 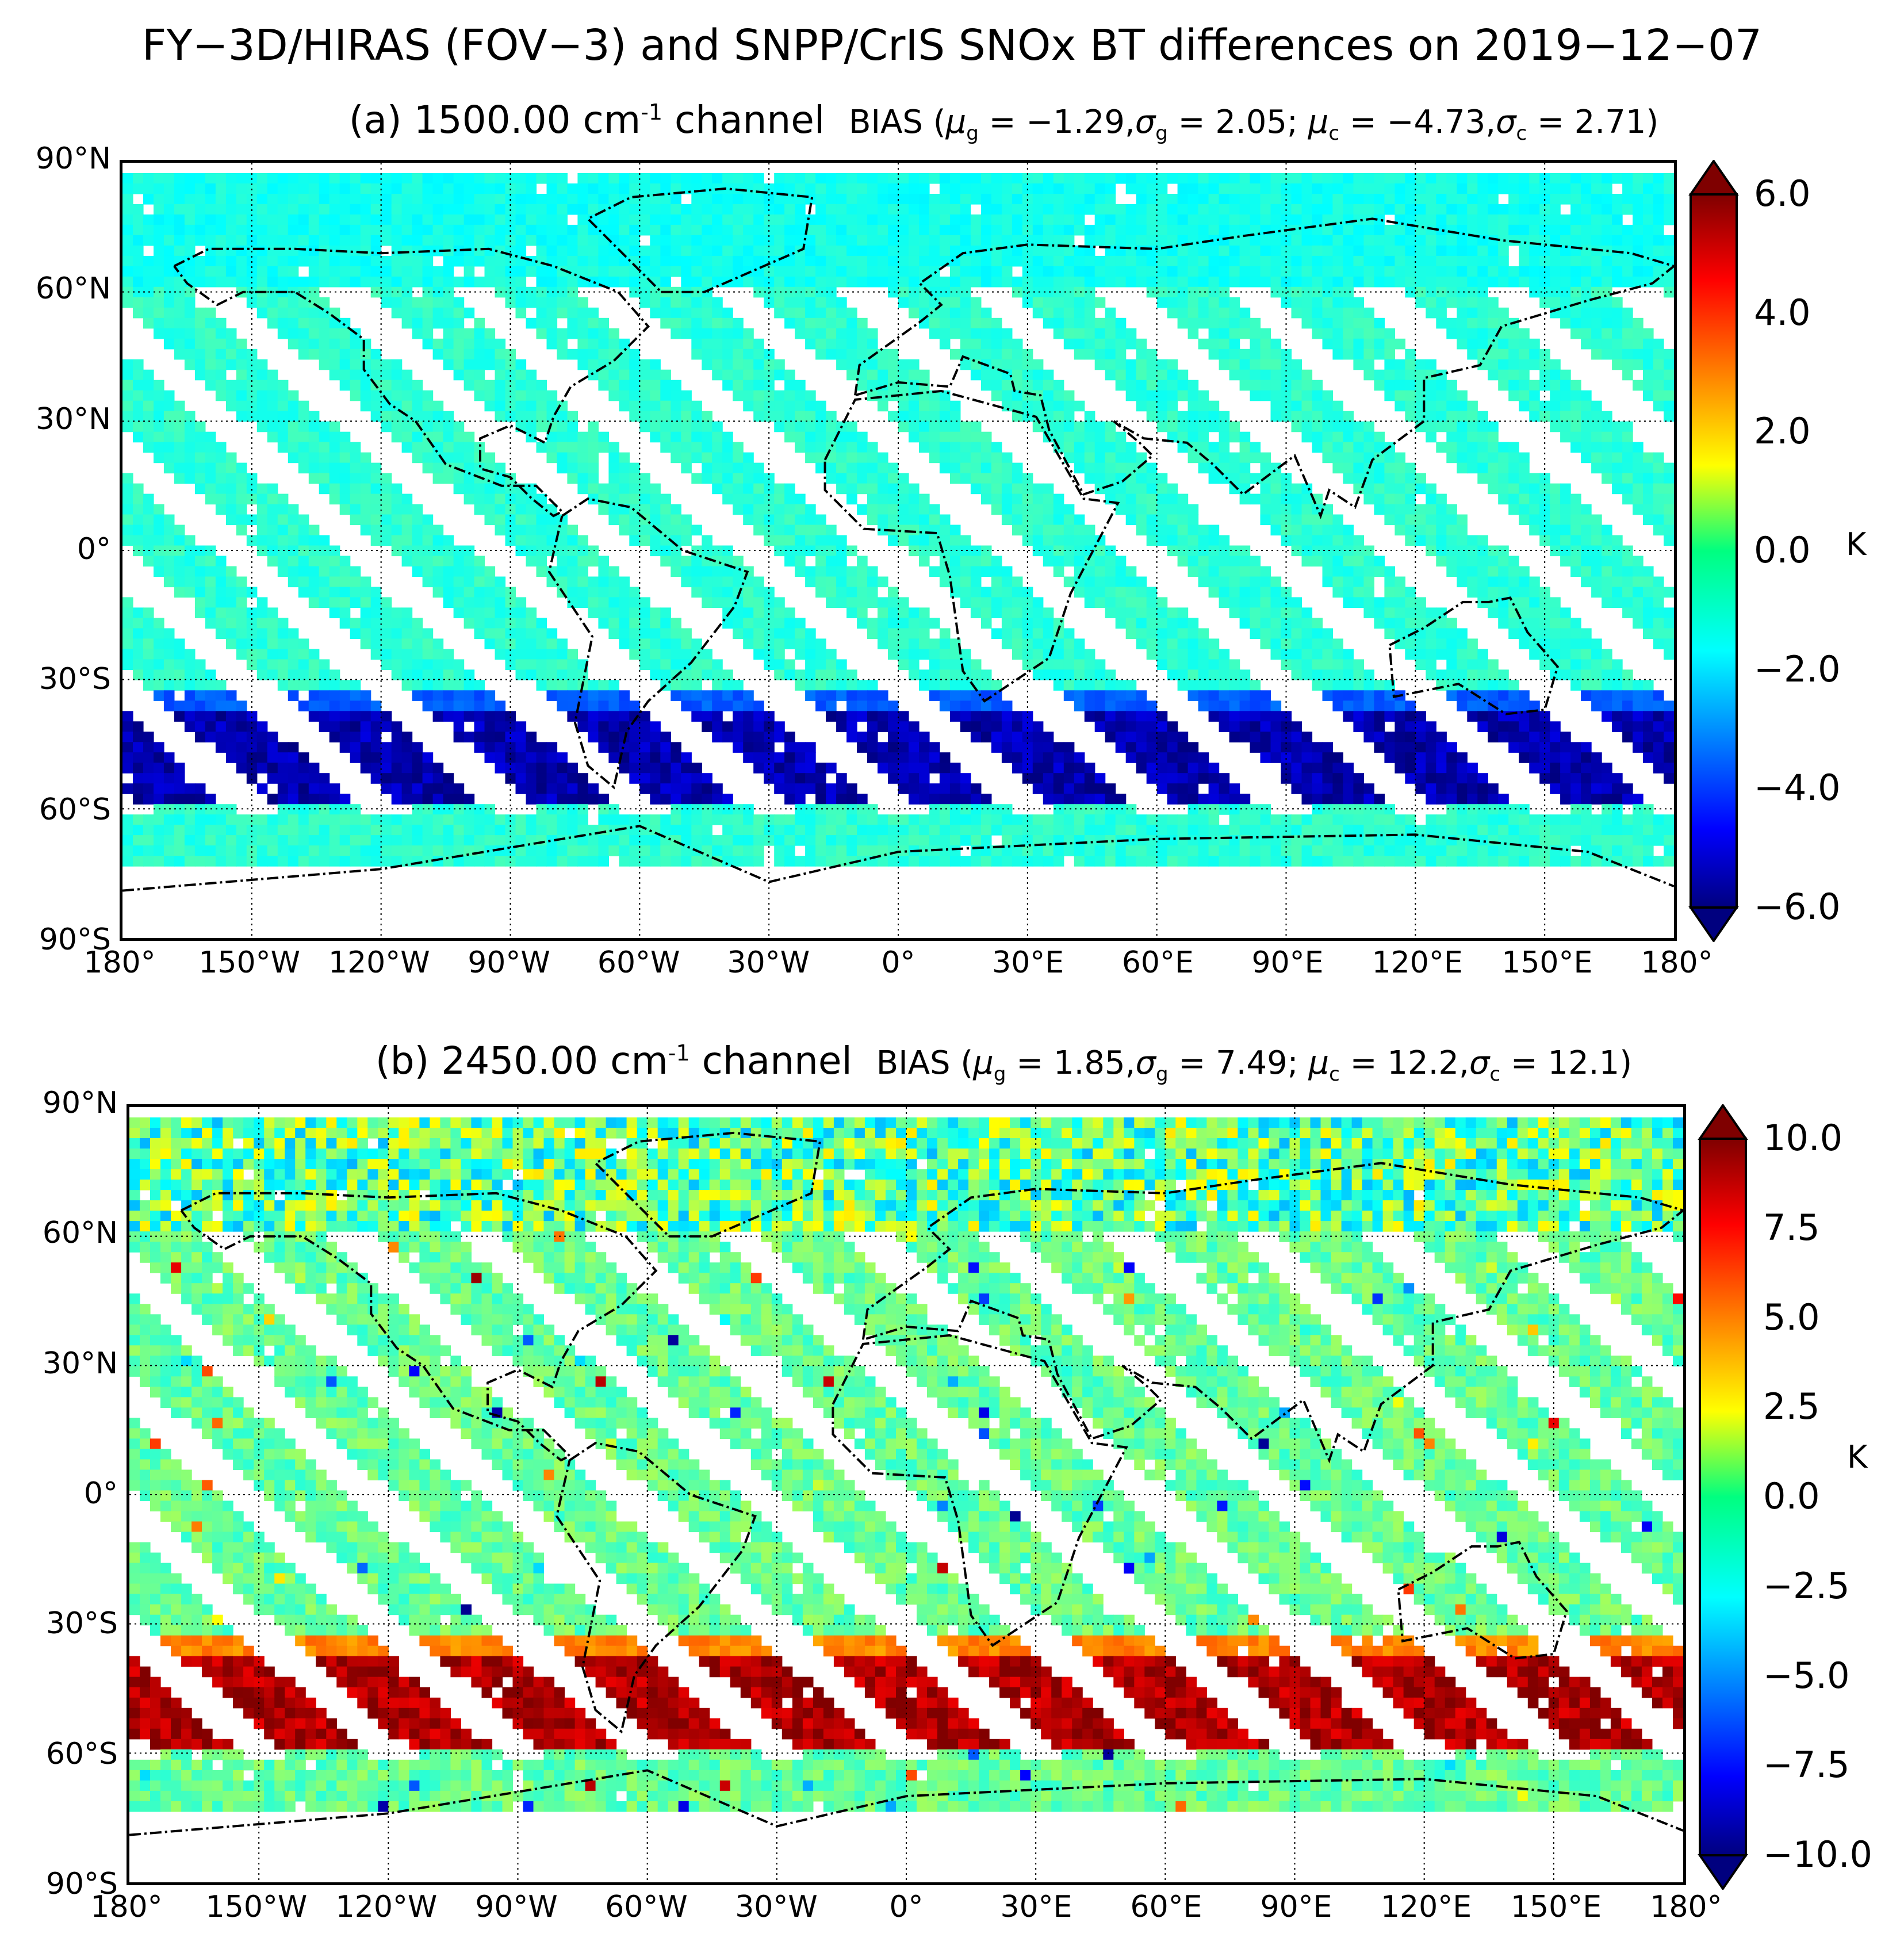 What do you see at coordinates (1857, 1457) in the screenshot?
I see `panel-b-unit: K` at bounding box center [1857, 1457].